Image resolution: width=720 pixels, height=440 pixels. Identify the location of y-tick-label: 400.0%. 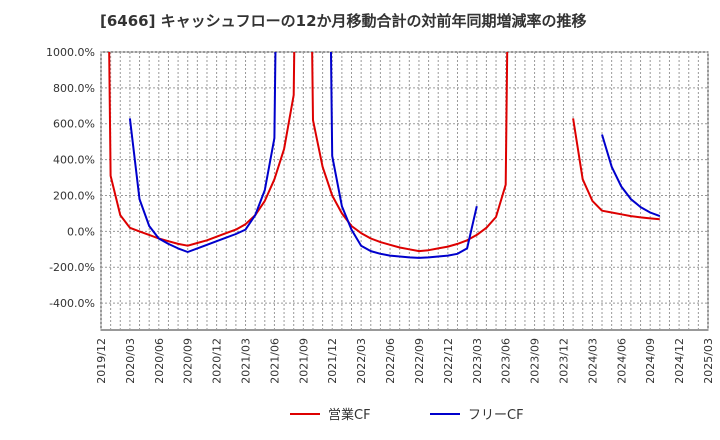
(74, 160).